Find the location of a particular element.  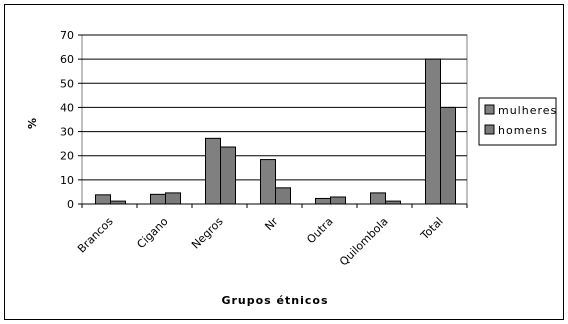

y-tick-label: 30 is located at coordinates (67, 132).